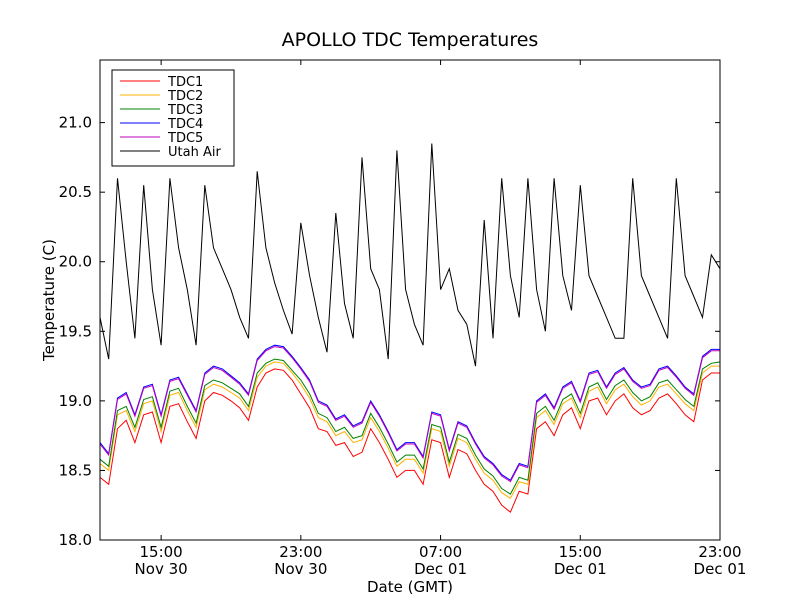 This screenshot has width=800, height=600. What do you see at coordinates (440, 552) in the screenshot?
I see `x-tick-time: 07:00` at bounding box center [440, 552].